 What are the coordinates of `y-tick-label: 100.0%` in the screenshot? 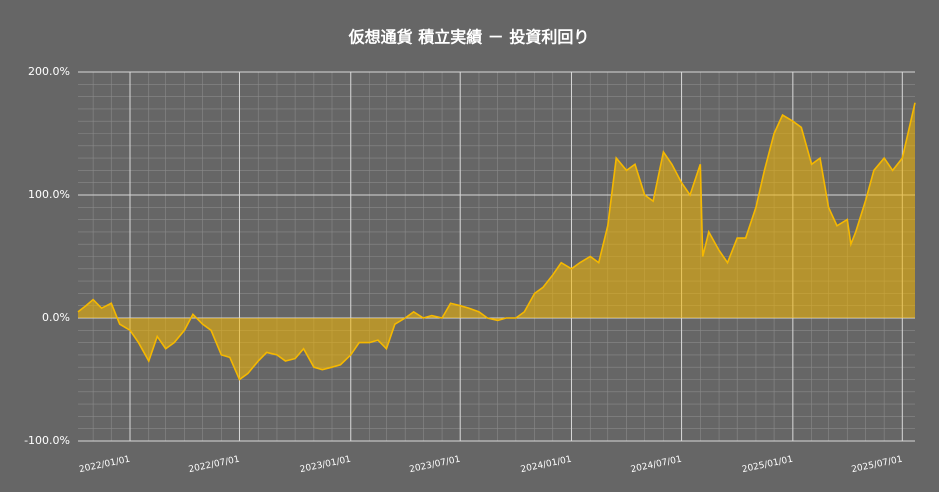 It's located at (49, 194).